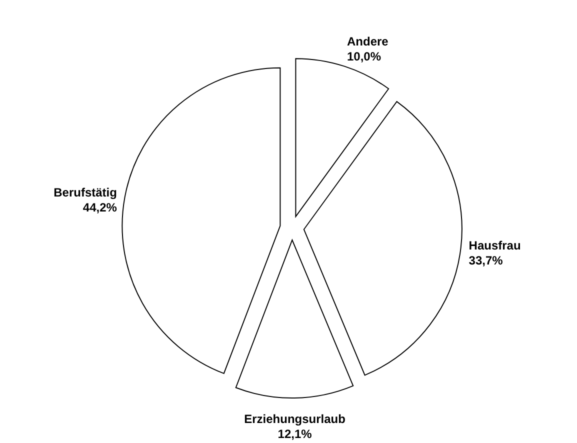 This screenshot has height=443, width=577. What do you see at coordinates (85, 193) in the screenshot?
I see `slice-label: Berufstätig` at bounding box center [85, 193].